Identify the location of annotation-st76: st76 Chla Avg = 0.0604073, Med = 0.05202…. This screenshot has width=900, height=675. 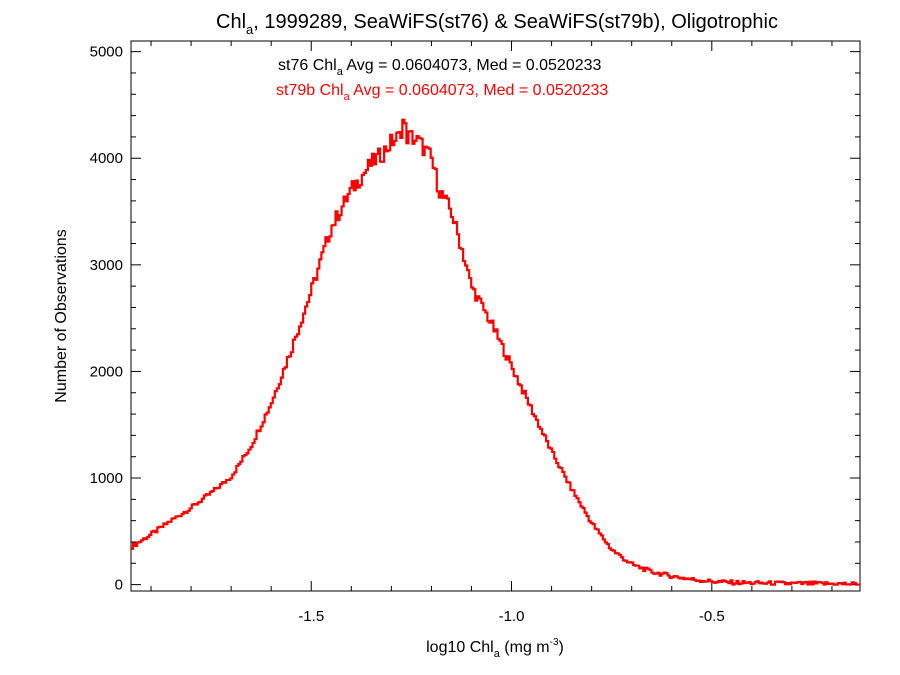
(440, 67).